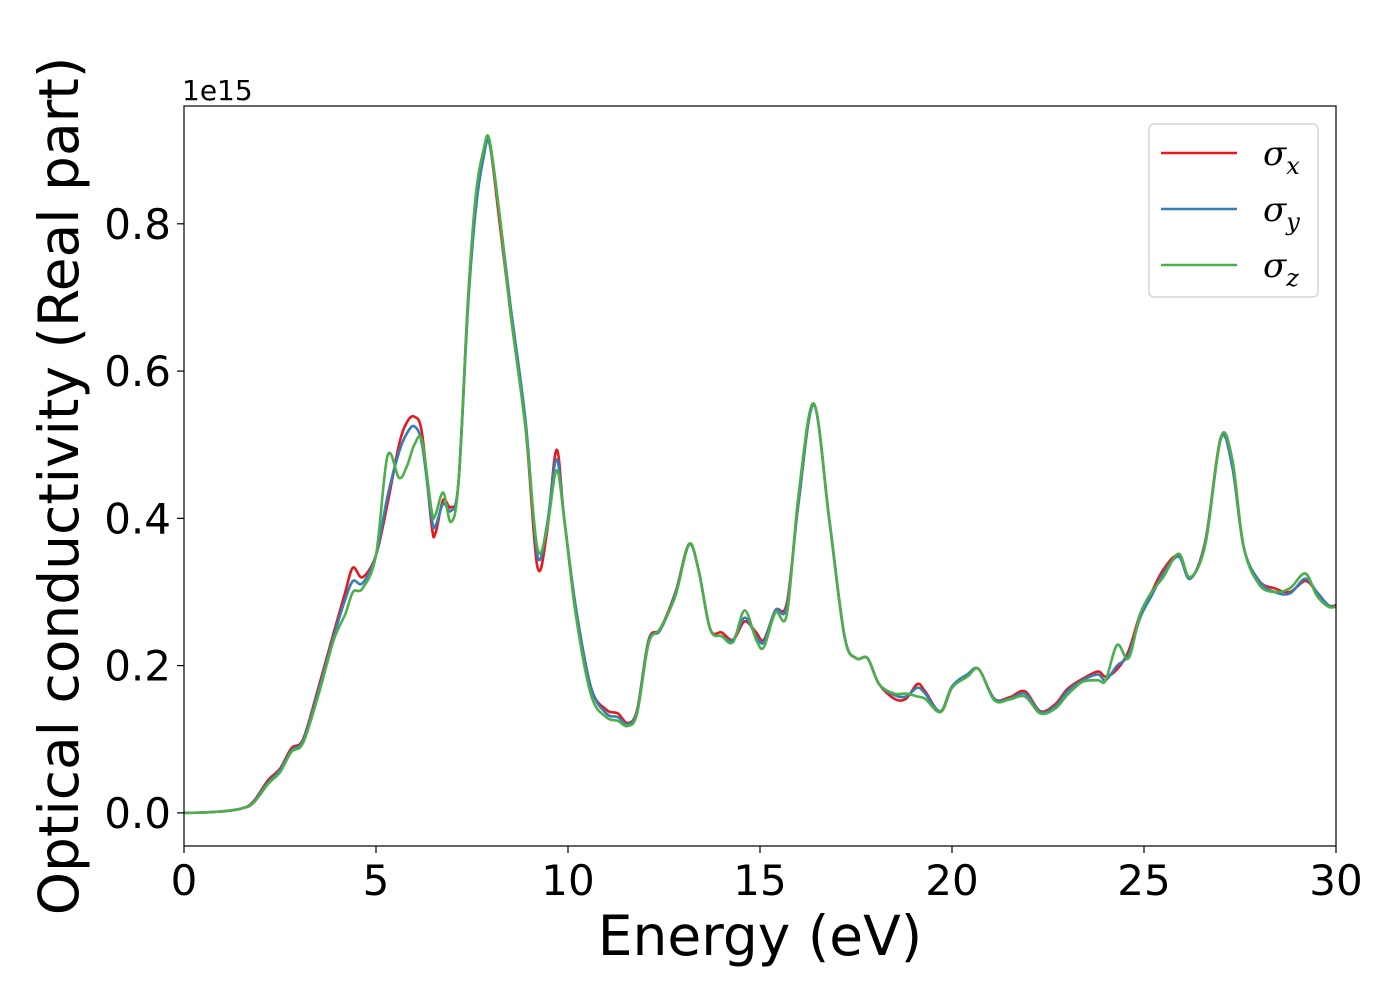 Image resolution: width=1400 pixels, height=1000 pixels. Describe the element at coordinates (137, 666) in the screenshot. I see `y-tick-label: 0.2` at that location.